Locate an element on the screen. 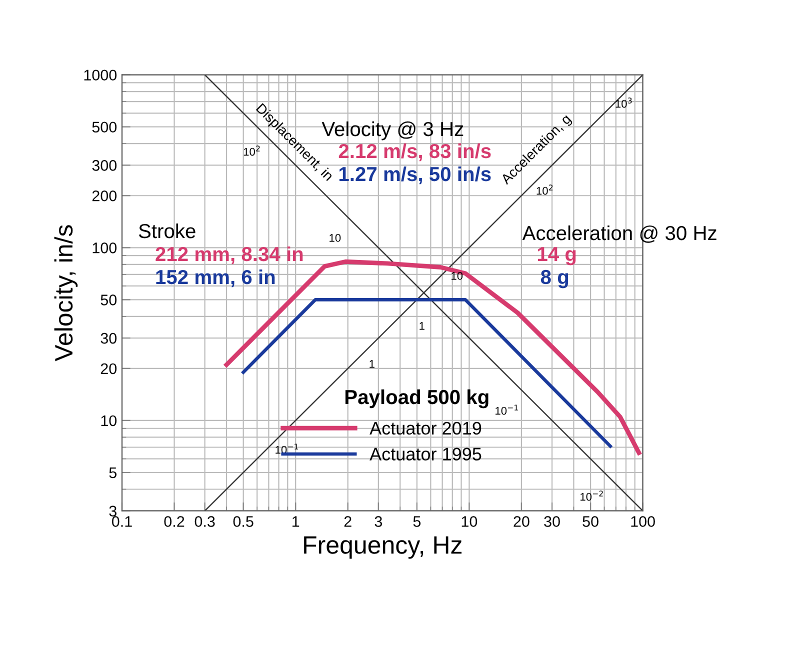 The height and width of the screenshot is (645, 800). y-tick-label: 5 is located at coordinates (112, 473).